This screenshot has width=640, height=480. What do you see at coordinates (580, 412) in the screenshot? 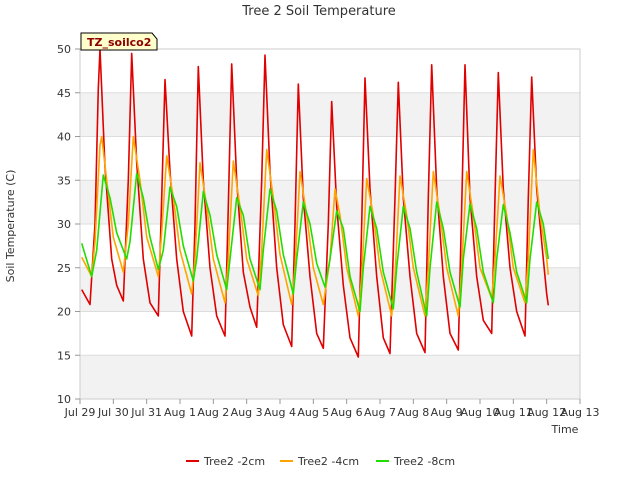
I see `x-tick-label: Aug 13` at bounding box center [580, 412].